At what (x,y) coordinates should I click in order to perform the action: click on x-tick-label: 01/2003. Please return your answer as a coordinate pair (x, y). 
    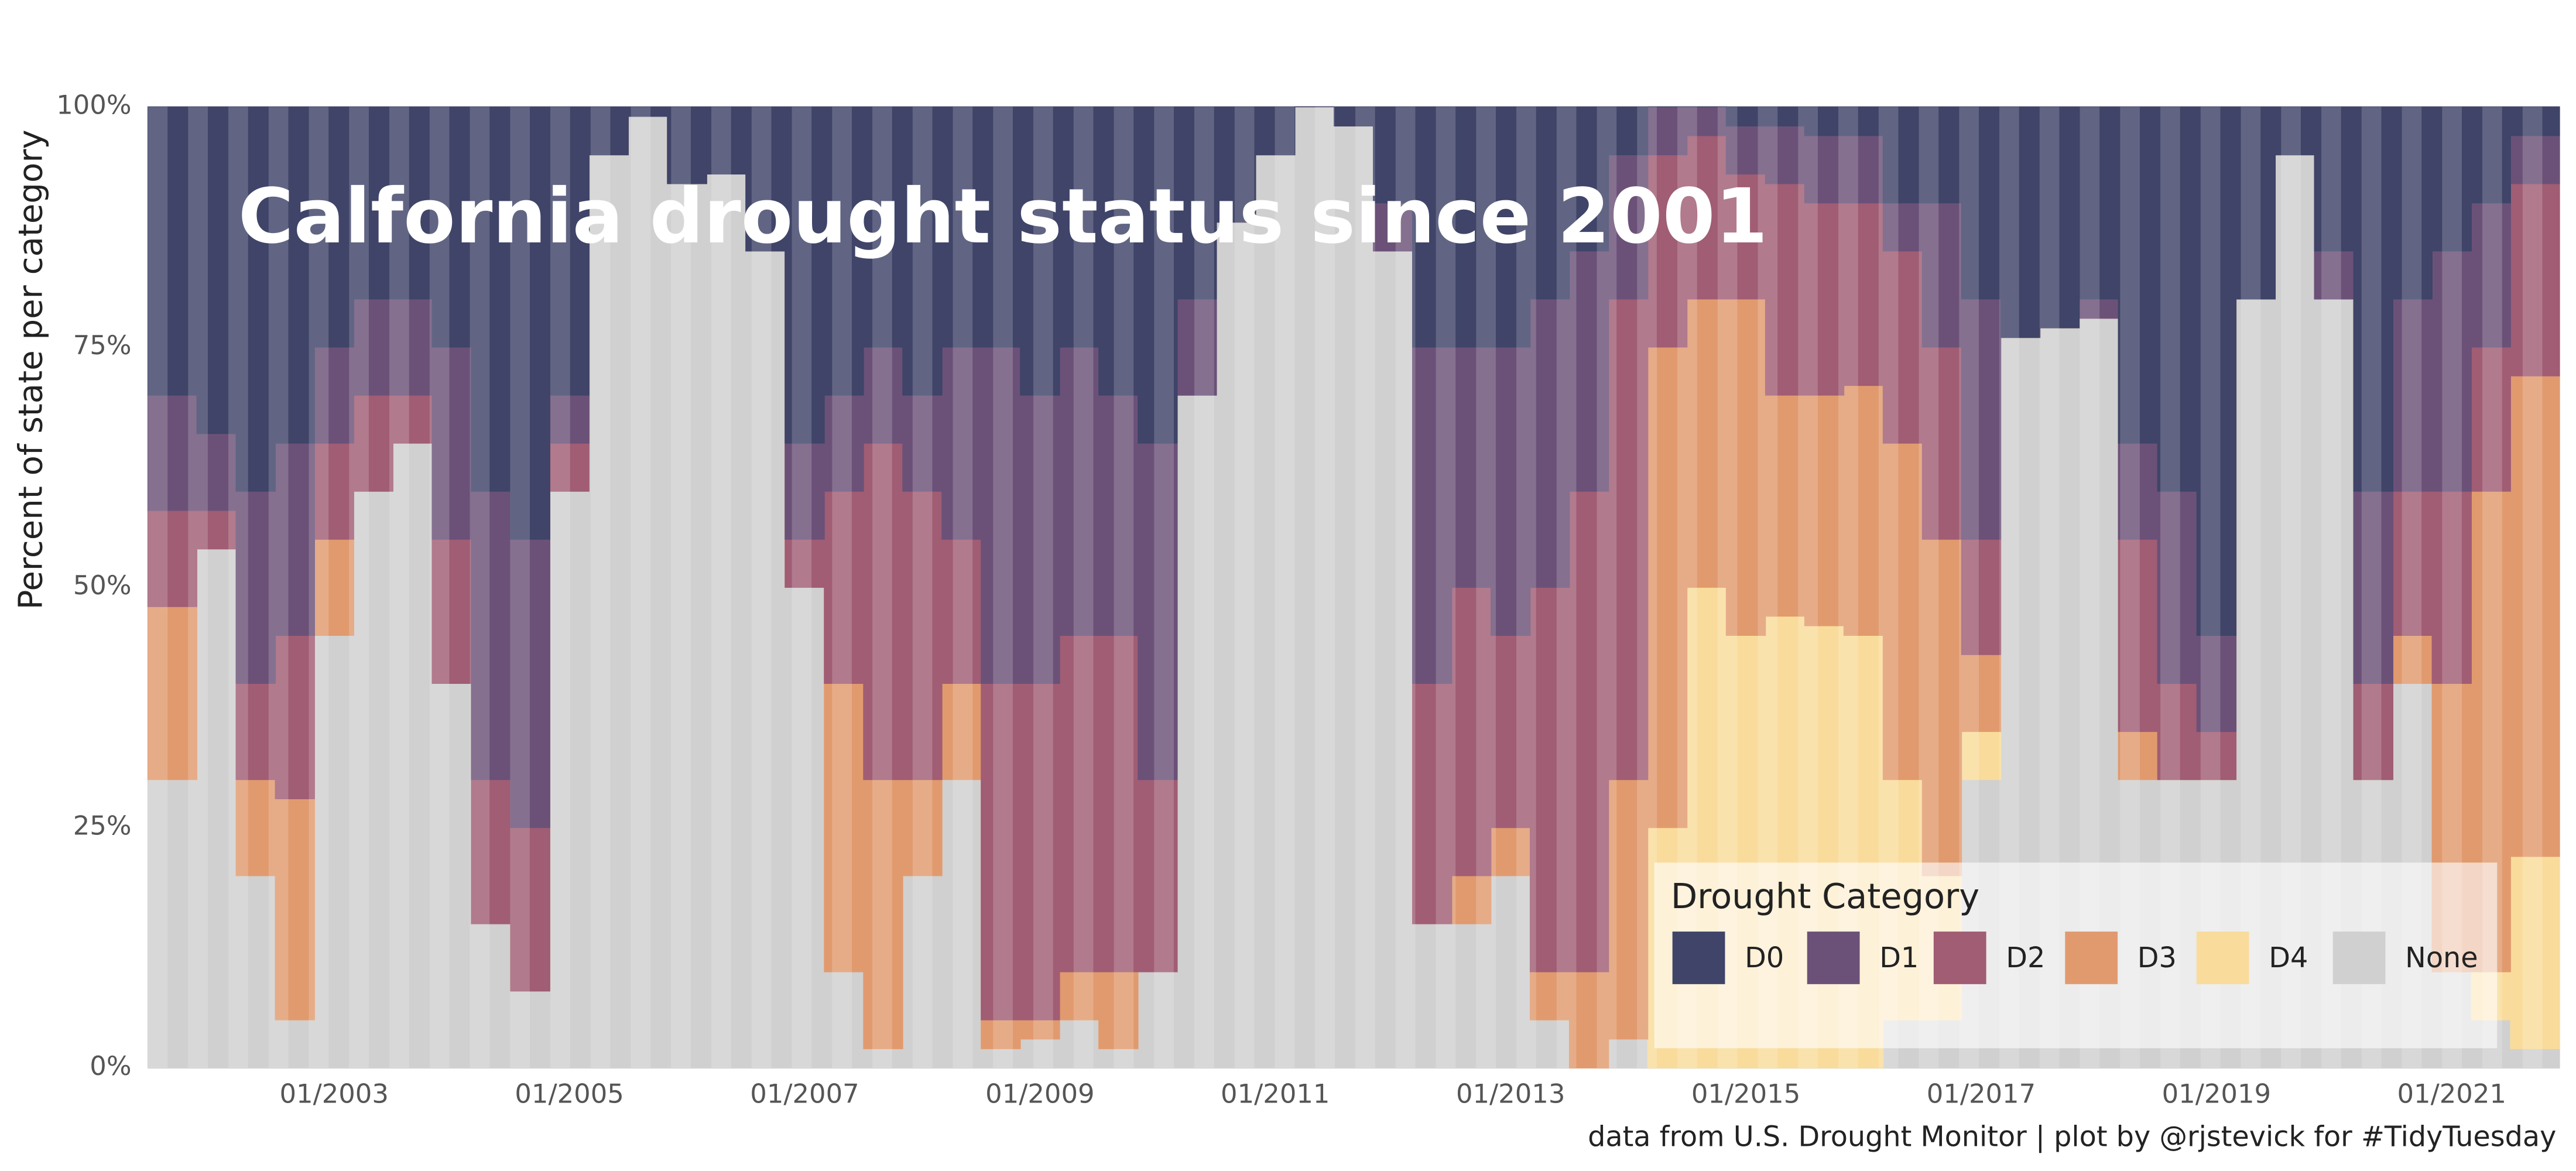
    Looking at the image, I should click on (333, 1094).